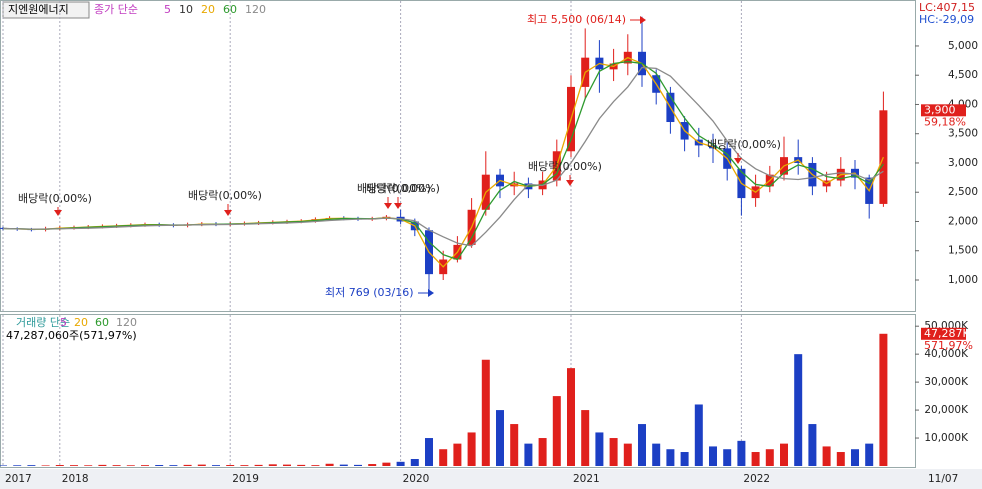  Describe the element at coordinates (946, 382) in the screenshot. I see `volume-y-tick-label: 30,000K` at that location.